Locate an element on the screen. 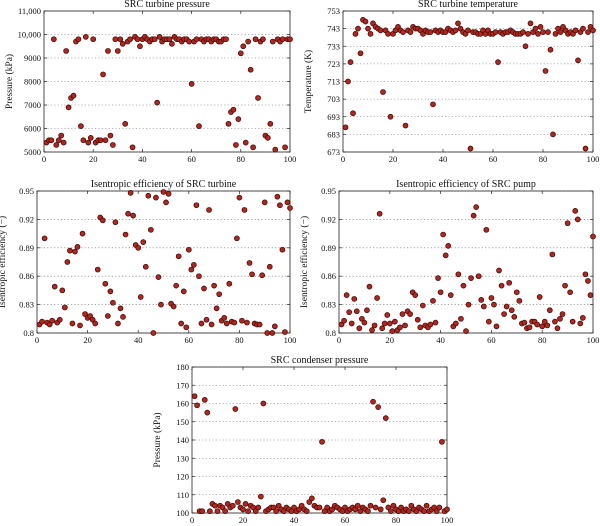 This screenshot has height=526, width=600. y-tick-label: 150 is located at coordinates (182, 422).